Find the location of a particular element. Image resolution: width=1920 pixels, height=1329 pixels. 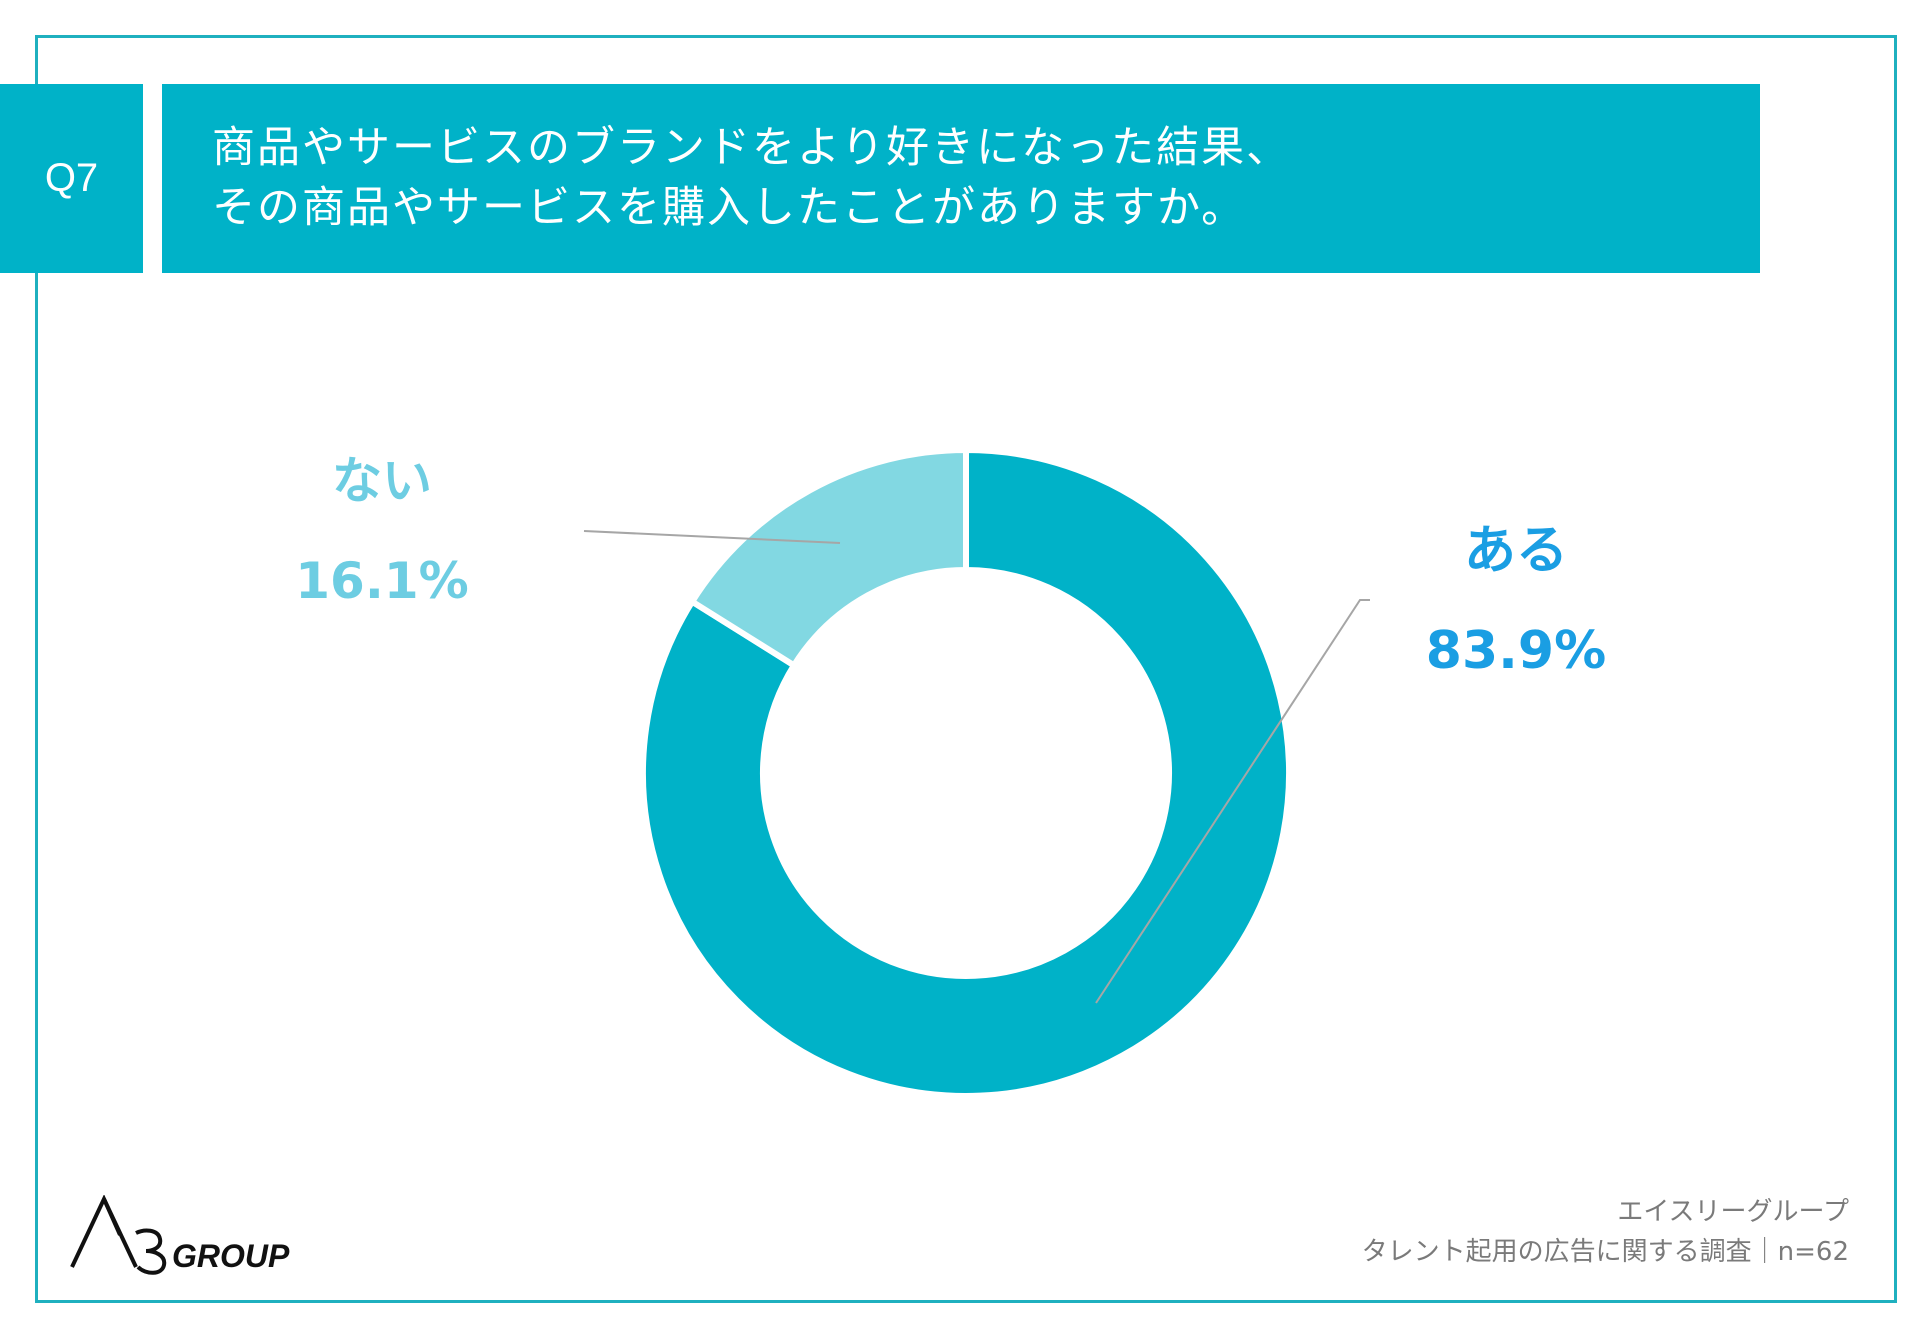

slice-label-yes: ある is located at coordinates (1516, 551).